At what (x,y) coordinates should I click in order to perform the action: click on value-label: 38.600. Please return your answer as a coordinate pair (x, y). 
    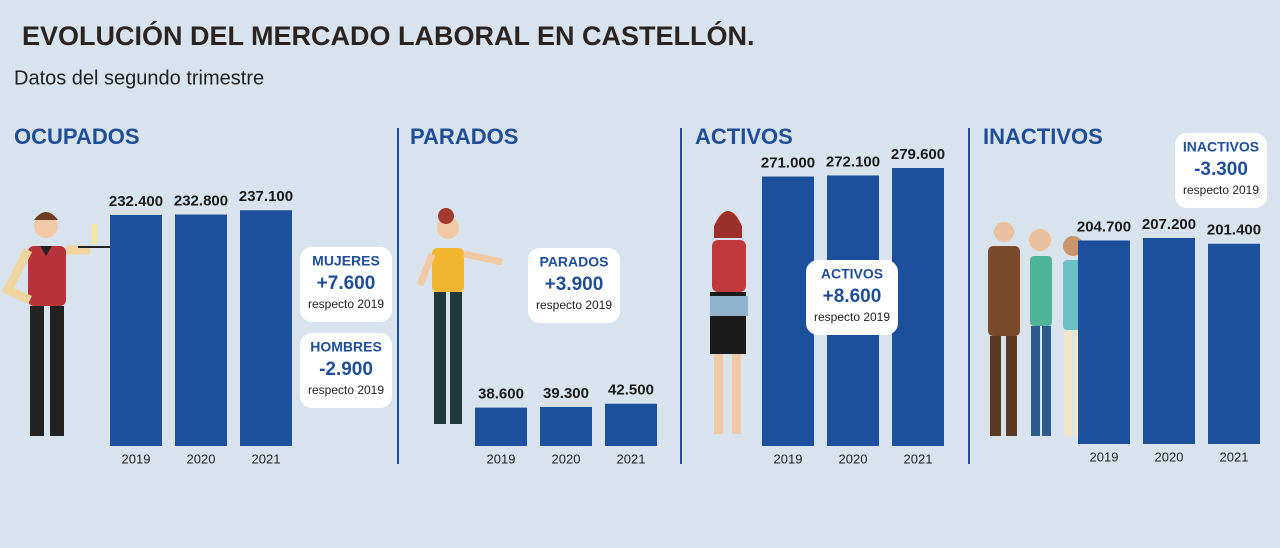
    Looking at the image, I should click on (501, 394).